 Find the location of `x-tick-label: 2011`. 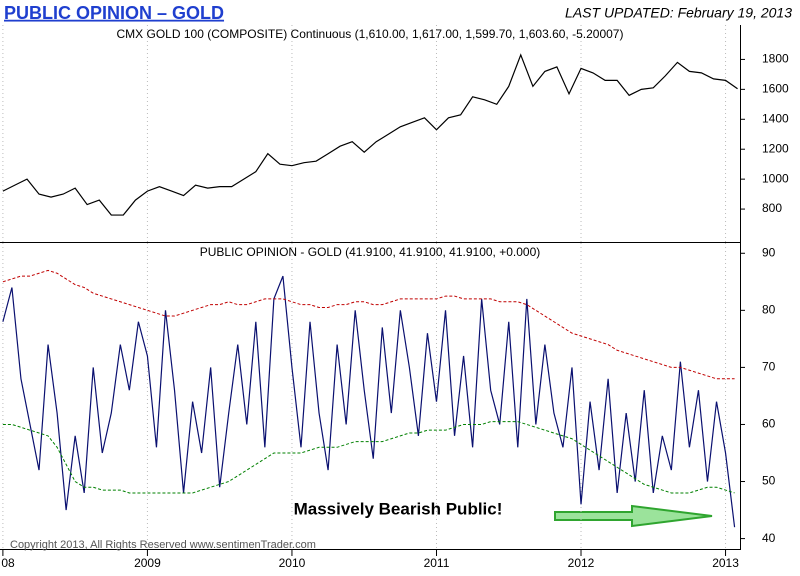

x-tick-label: 2011 is located at coordinates (437, 563).